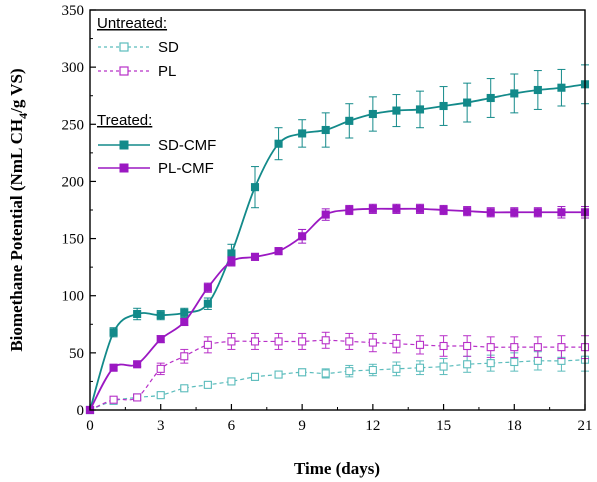 The image size is (597, 482). I want to click on y-tick-label-100: 100, so click(73, 297).